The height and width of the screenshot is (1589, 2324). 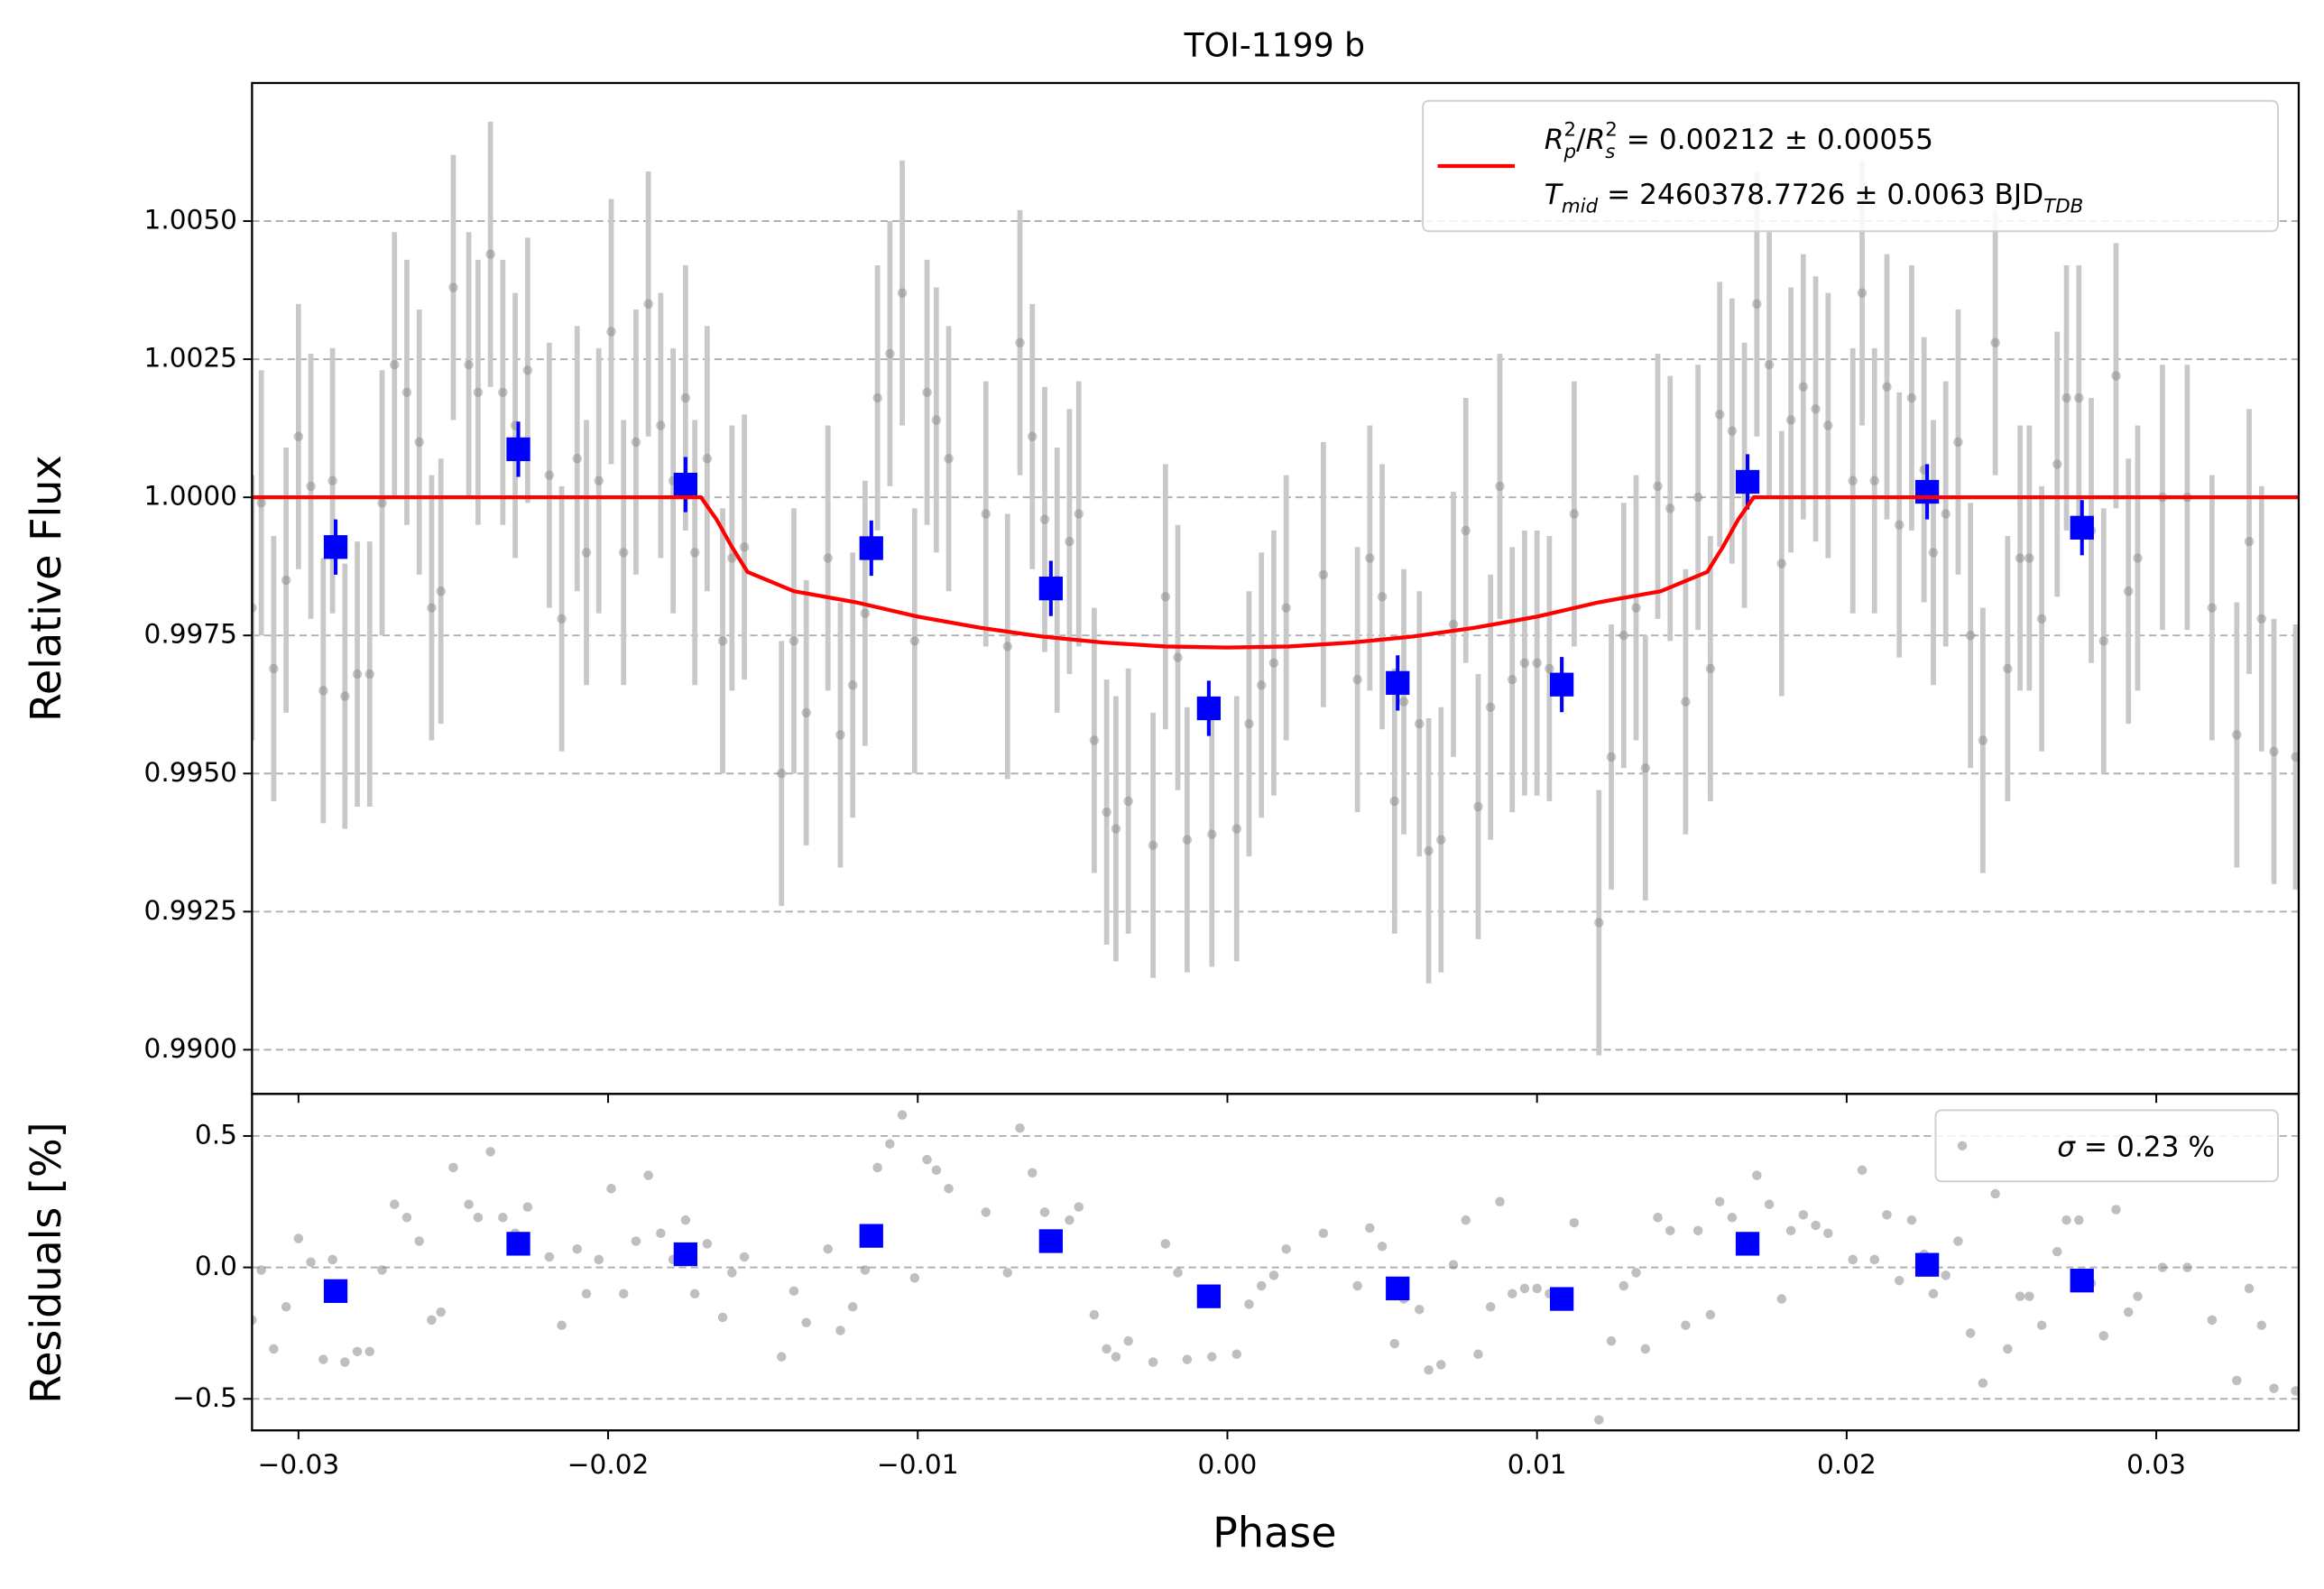 I want to click on y-tick-label: 1.0050, so click(x=191, y=220).